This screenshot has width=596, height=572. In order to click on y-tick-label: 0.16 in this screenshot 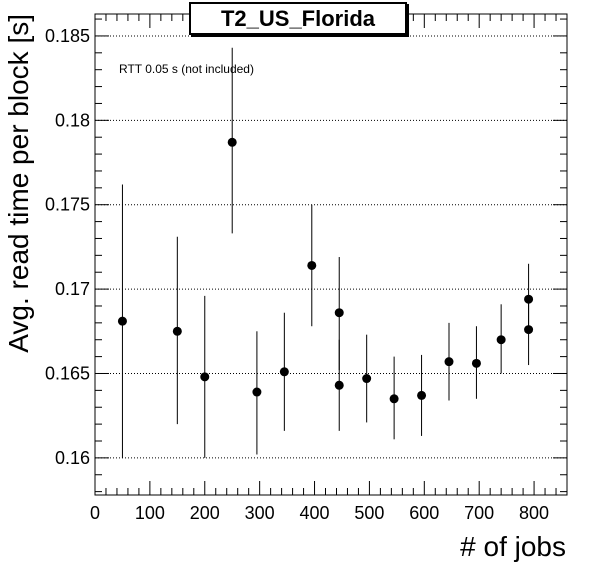, I will do `click(72, 458)`.